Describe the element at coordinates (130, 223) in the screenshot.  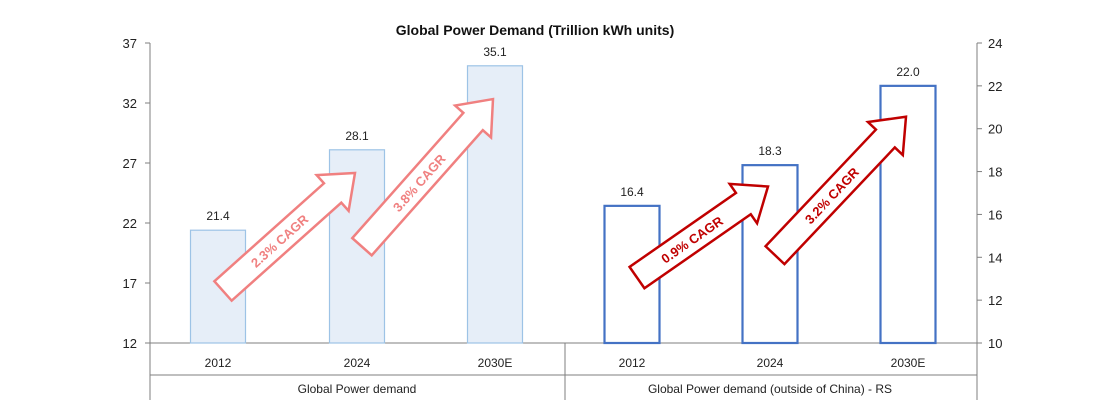
I see `left-tick-label: 22` at that location.